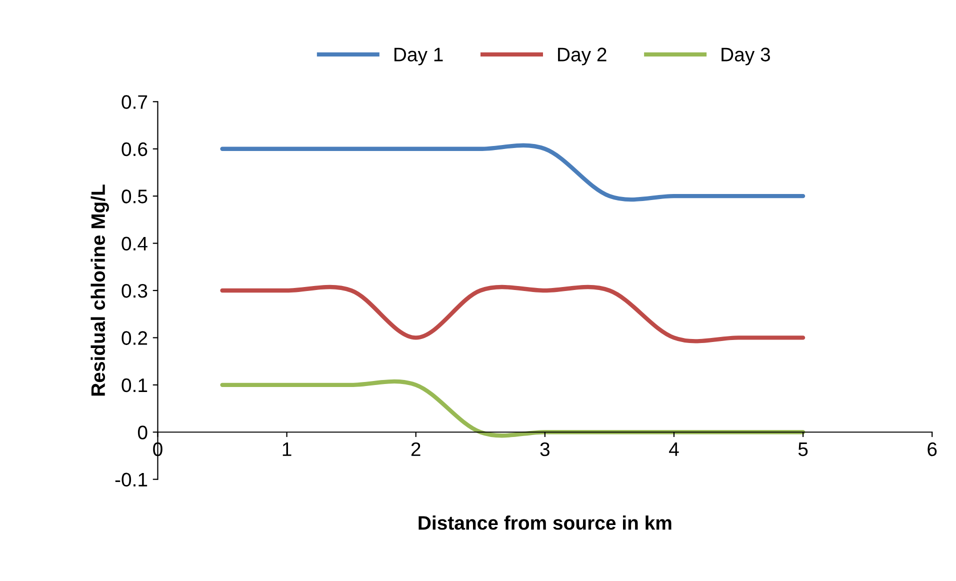 This screenshot has height=581, width=956. What do you see at coordinates (135, 149) in the screenshot?
I see `y-tick-label: 0.6` at bounding box center [135, 149].